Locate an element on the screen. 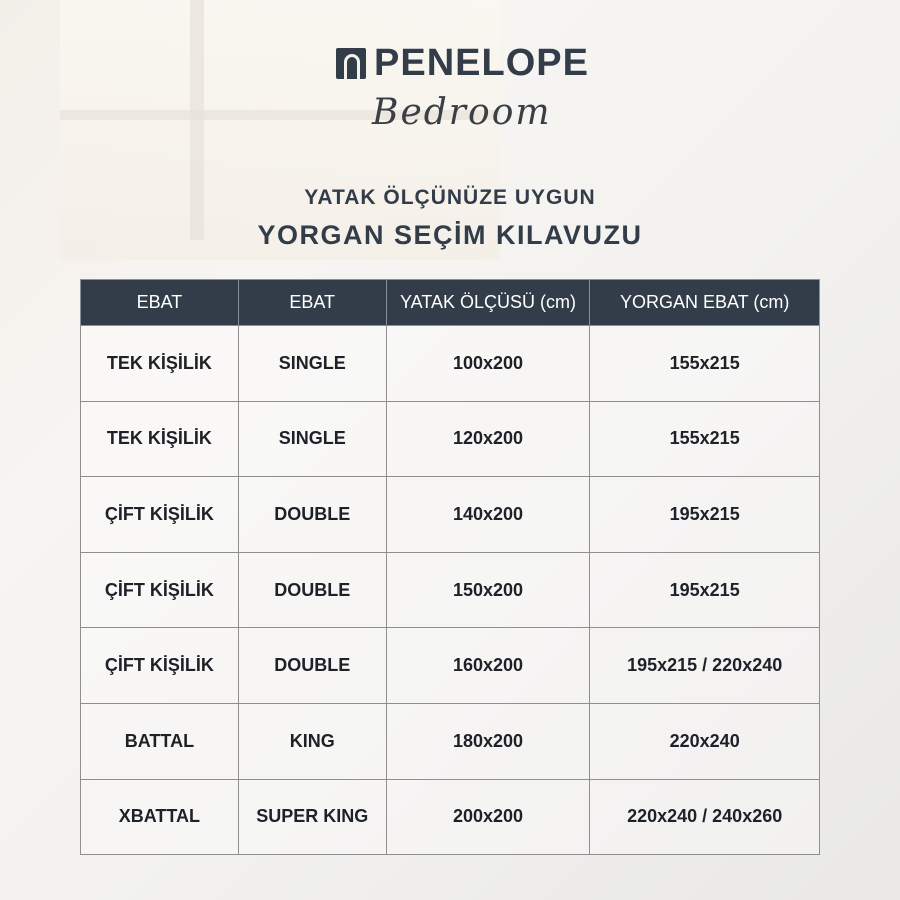 The height and width of the screenshot is (900, 900). table-row: TEK KİŞİLİK SINGLE 120x200 155x215 is located at coordinates (450, 439).